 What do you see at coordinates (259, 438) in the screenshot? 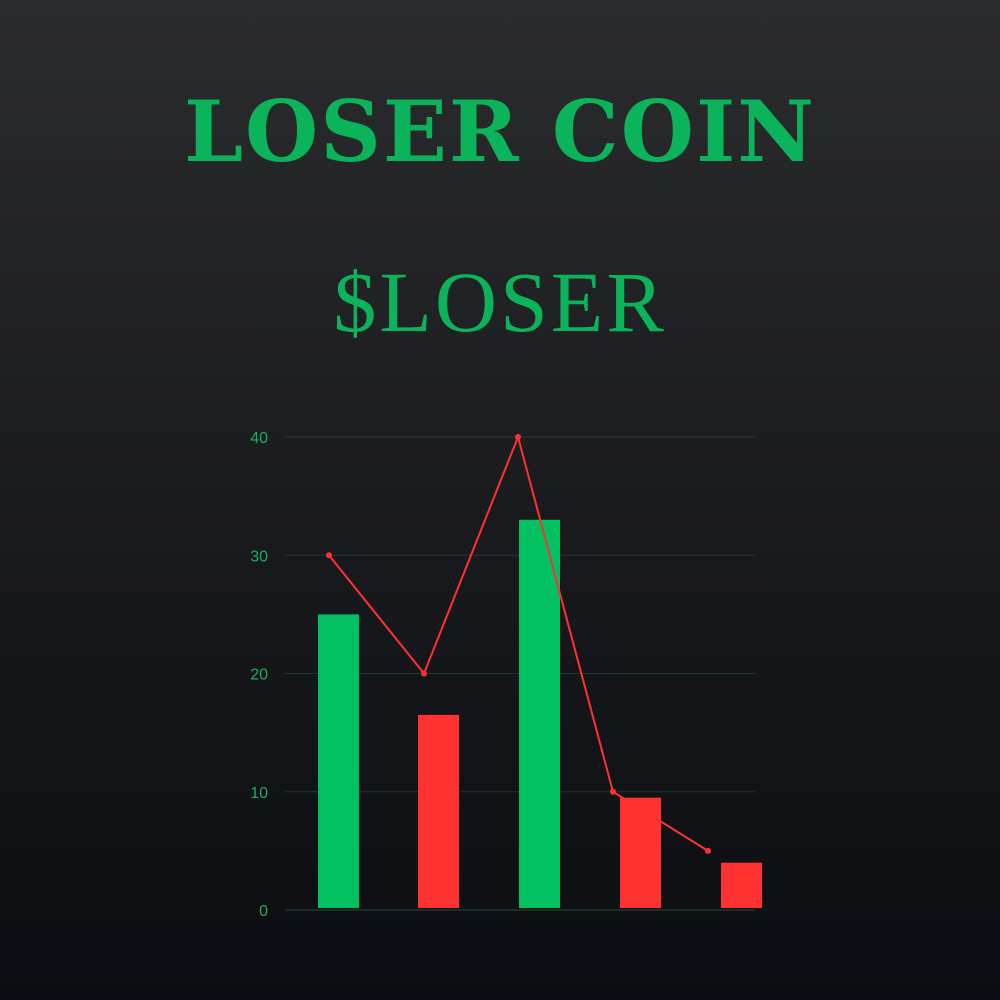
I see `y-tick-label: 40` at bounding box center [259, 438].